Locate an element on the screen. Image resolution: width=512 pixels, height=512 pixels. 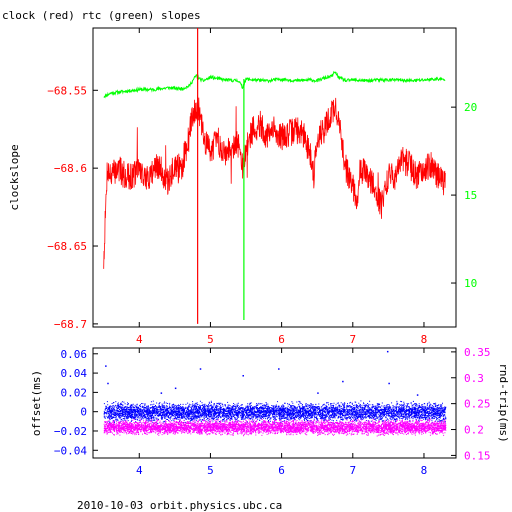
y-tick-label: −0.04 is located at coordinates (70, 450).